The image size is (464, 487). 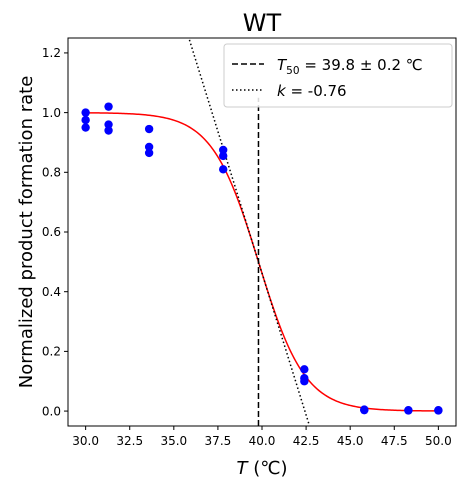 I want to click on y-tick-label: 1.2, so click(x=51, y=53).